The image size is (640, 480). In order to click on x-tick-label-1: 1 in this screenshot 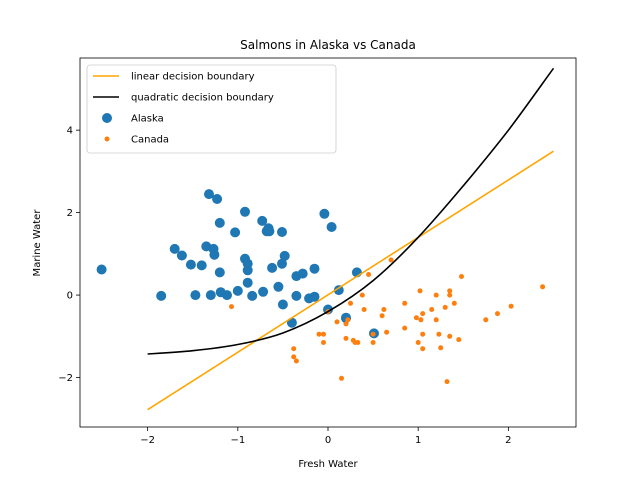, I will do `click(418, 440)`.